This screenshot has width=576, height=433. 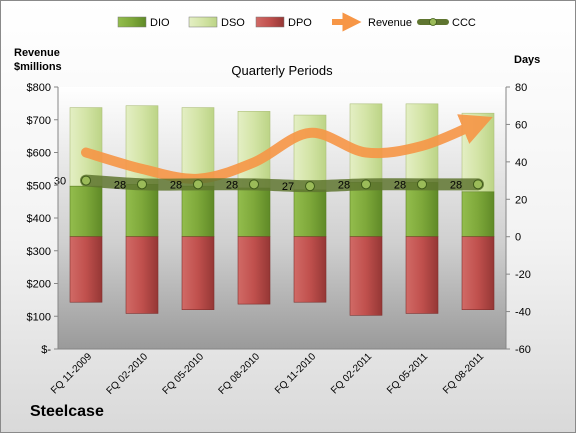 I want to click on left-tick-label: $700, so click(x=39, y=121).